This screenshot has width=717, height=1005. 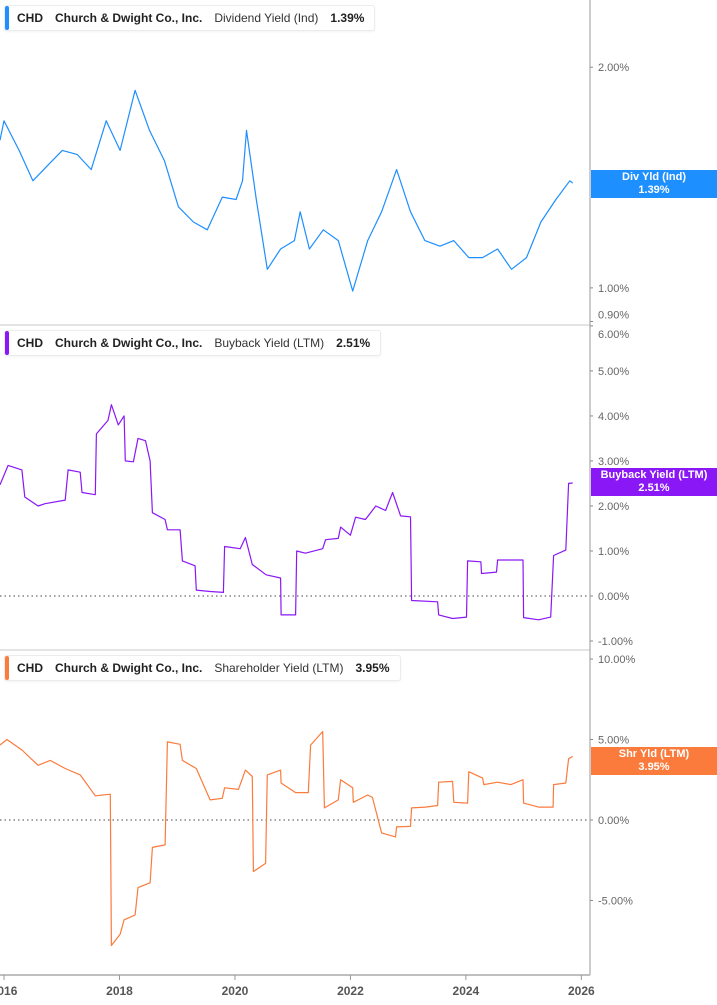 I want to click on x-tick-label: 2016, so click(x=9, y=991).